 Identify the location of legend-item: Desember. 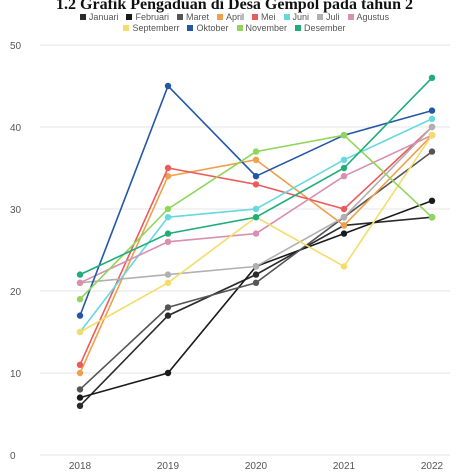
(320, 28).